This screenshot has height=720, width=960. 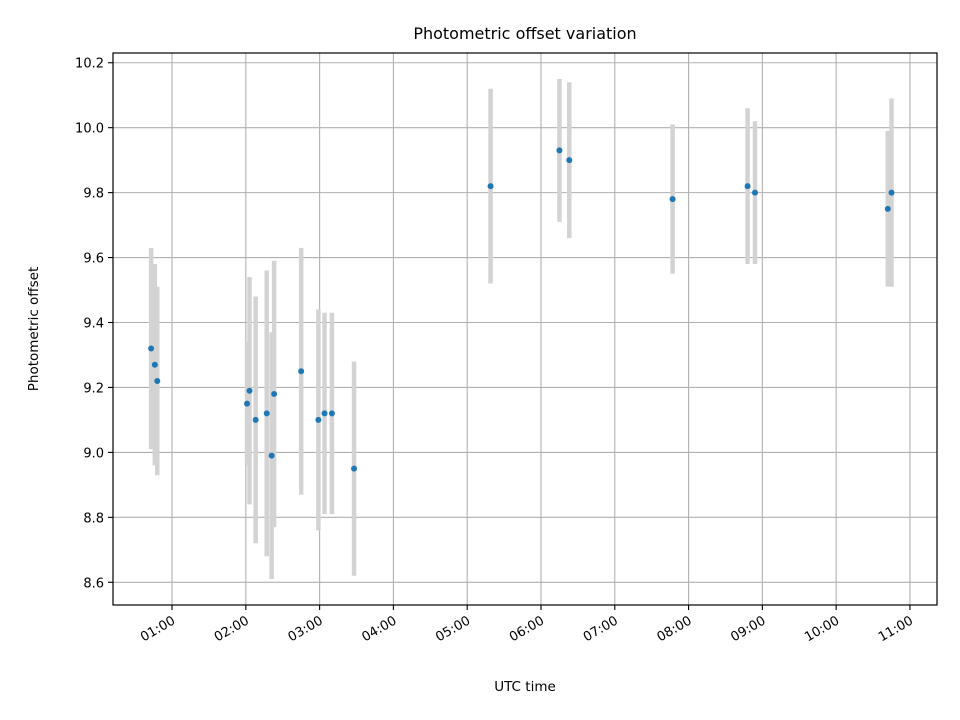 I want to click on y-tick-label: 8.6, so click(x=93, y=583).